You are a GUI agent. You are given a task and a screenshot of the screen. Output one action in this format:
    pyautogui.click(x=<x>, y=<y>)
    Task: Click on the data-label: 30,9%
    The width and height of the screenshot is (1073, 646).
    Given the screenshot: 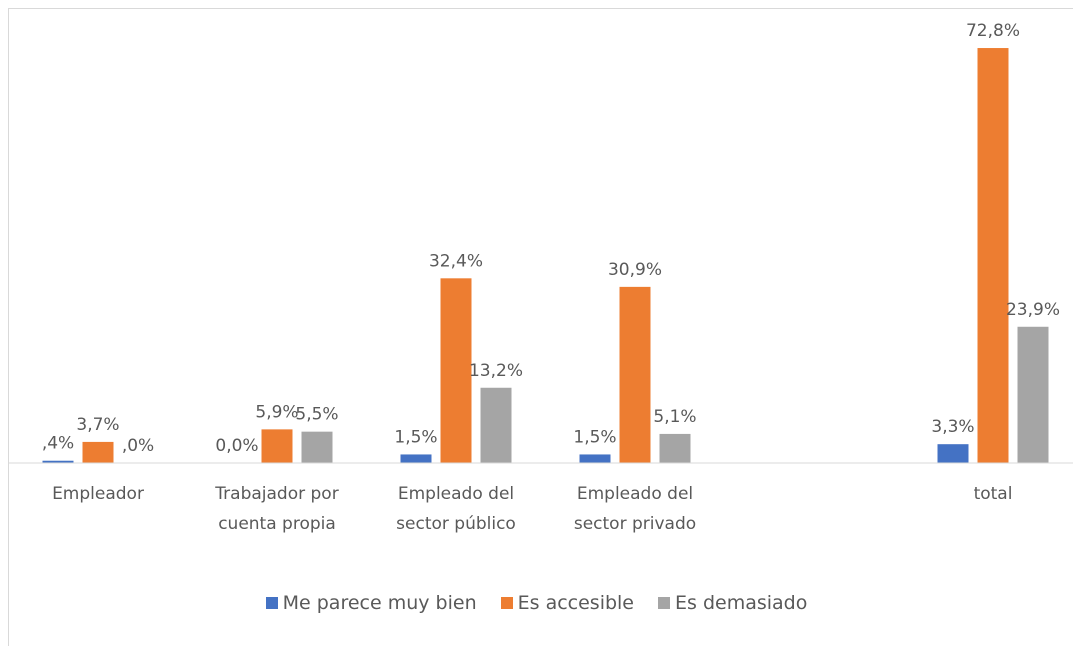 What is the action you would take?
    pyautogui.click(x=635, y=270)
    